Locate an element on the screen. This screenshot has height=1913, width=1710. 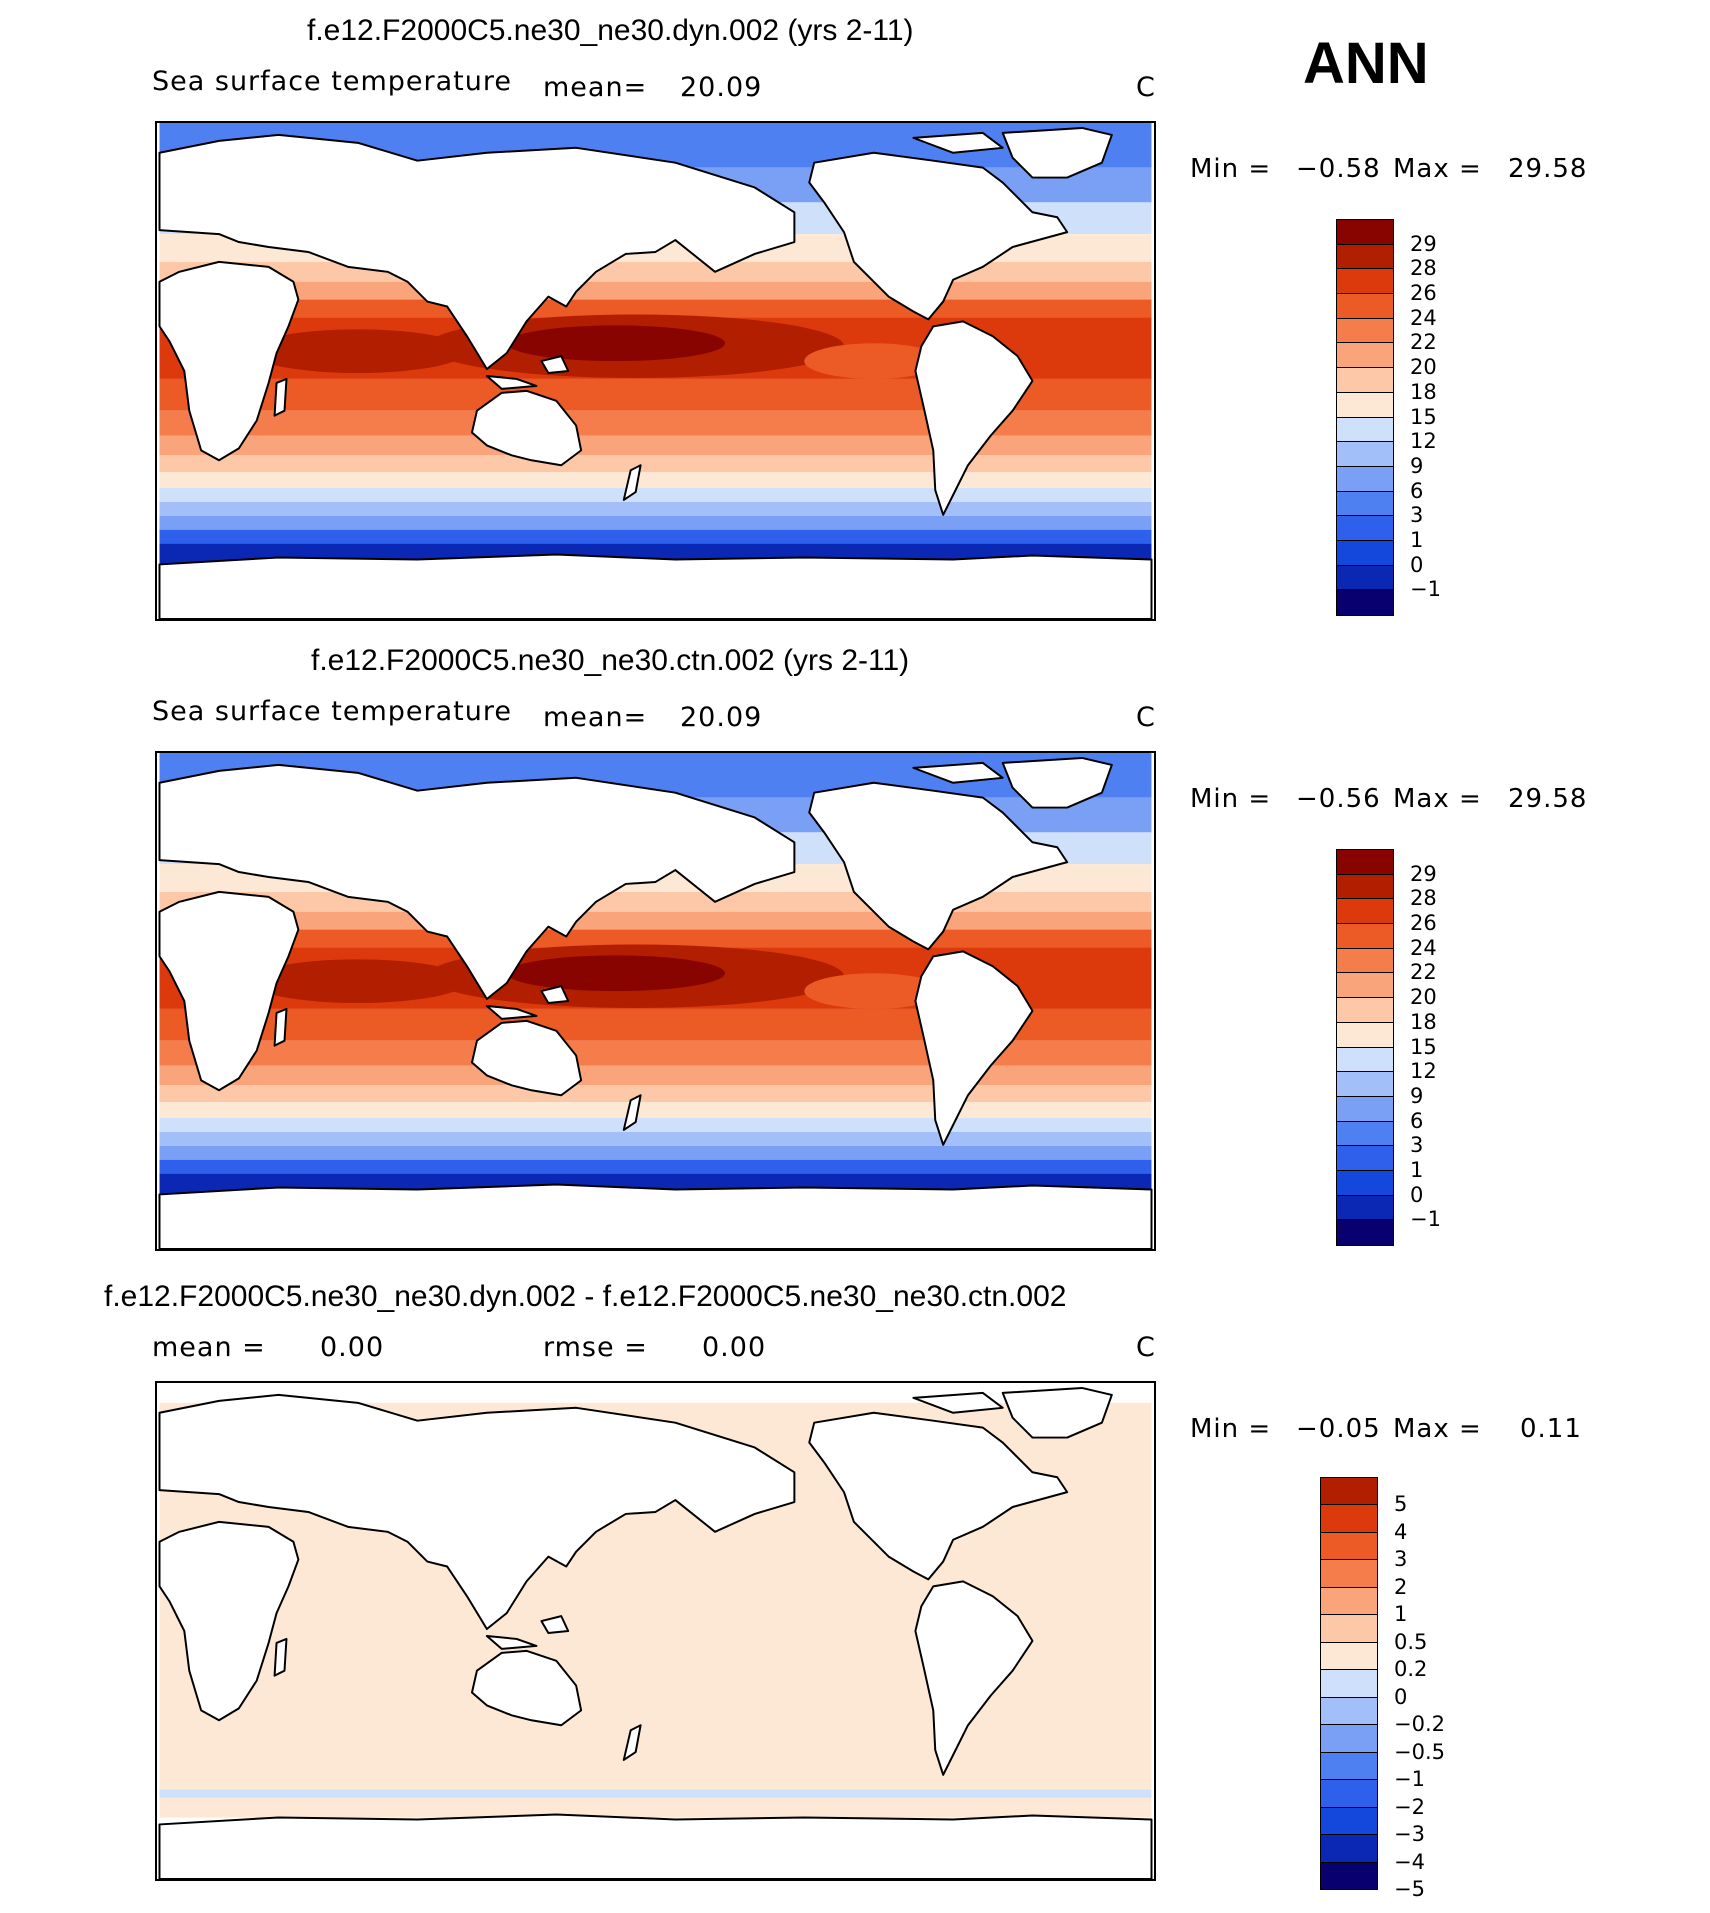
panel-3-rmse-value: 0.00 is located at coordinates (734, 1347).